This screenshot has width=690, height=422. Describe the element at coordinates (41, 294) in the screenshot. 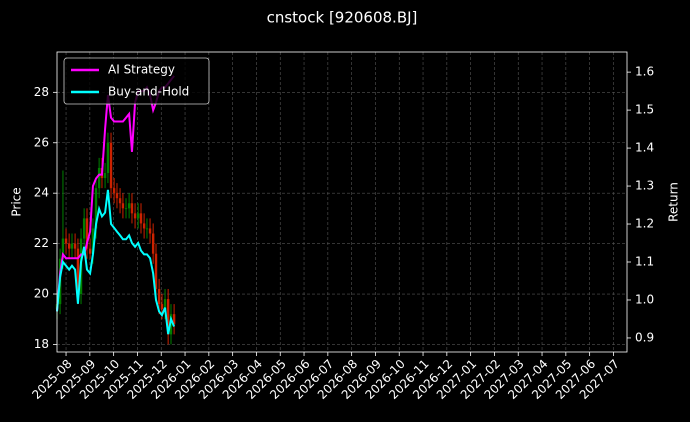

I see `y-tick-label: 20` at that location.